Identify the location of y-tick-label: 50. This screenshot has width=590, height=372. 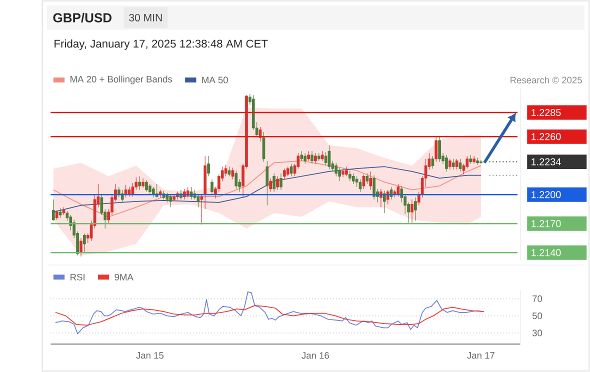
(537, 316).